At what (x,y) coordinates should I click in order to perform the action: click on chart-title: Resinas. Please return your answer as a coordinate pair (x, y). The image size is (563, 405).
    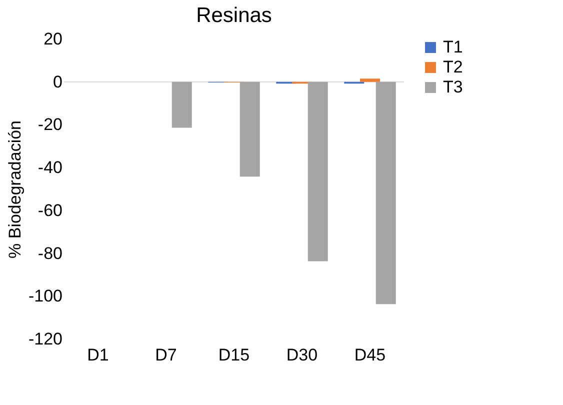
    Looking at the image, I should click on (234, 15).